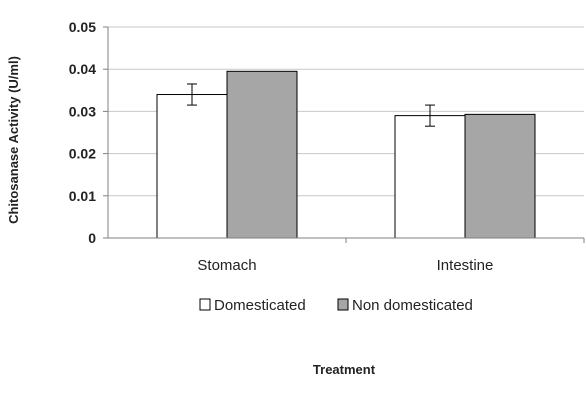 The width and height of the screenshot is (586, 393). What do you see at coordinates (82, 154) in the screenshot?
I see `y-tick-label: 0.02` at bounding box center [82, 154].